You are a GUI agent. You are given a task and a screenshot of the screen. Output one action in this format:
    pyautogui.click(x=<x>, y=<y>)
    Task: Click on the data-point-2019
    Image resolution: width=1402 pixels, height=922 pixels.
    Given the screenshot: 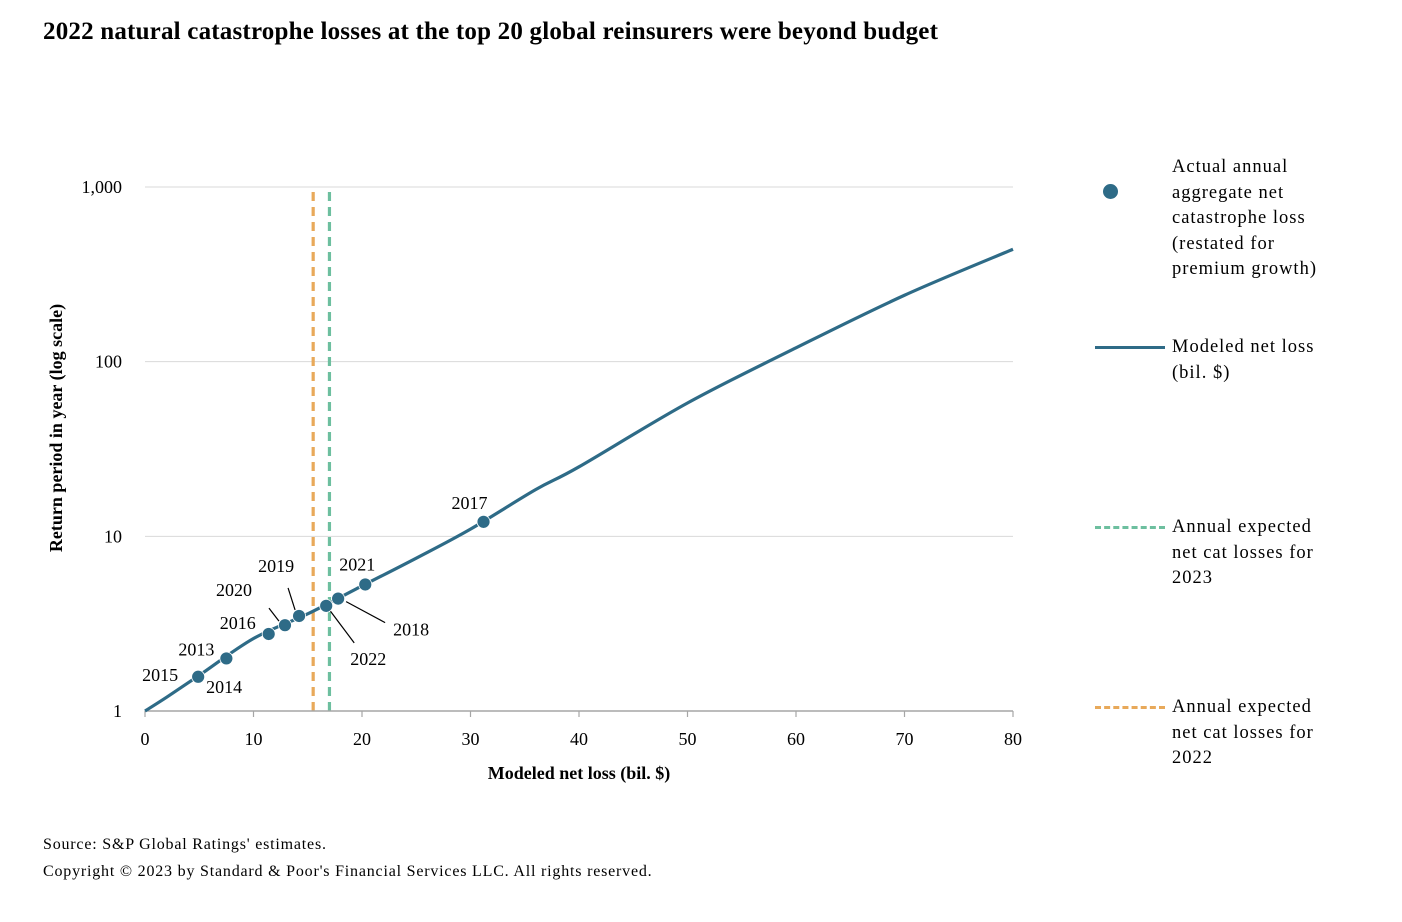 What is the action you would take?
    pyautogui.click(x=299, y=616)
    